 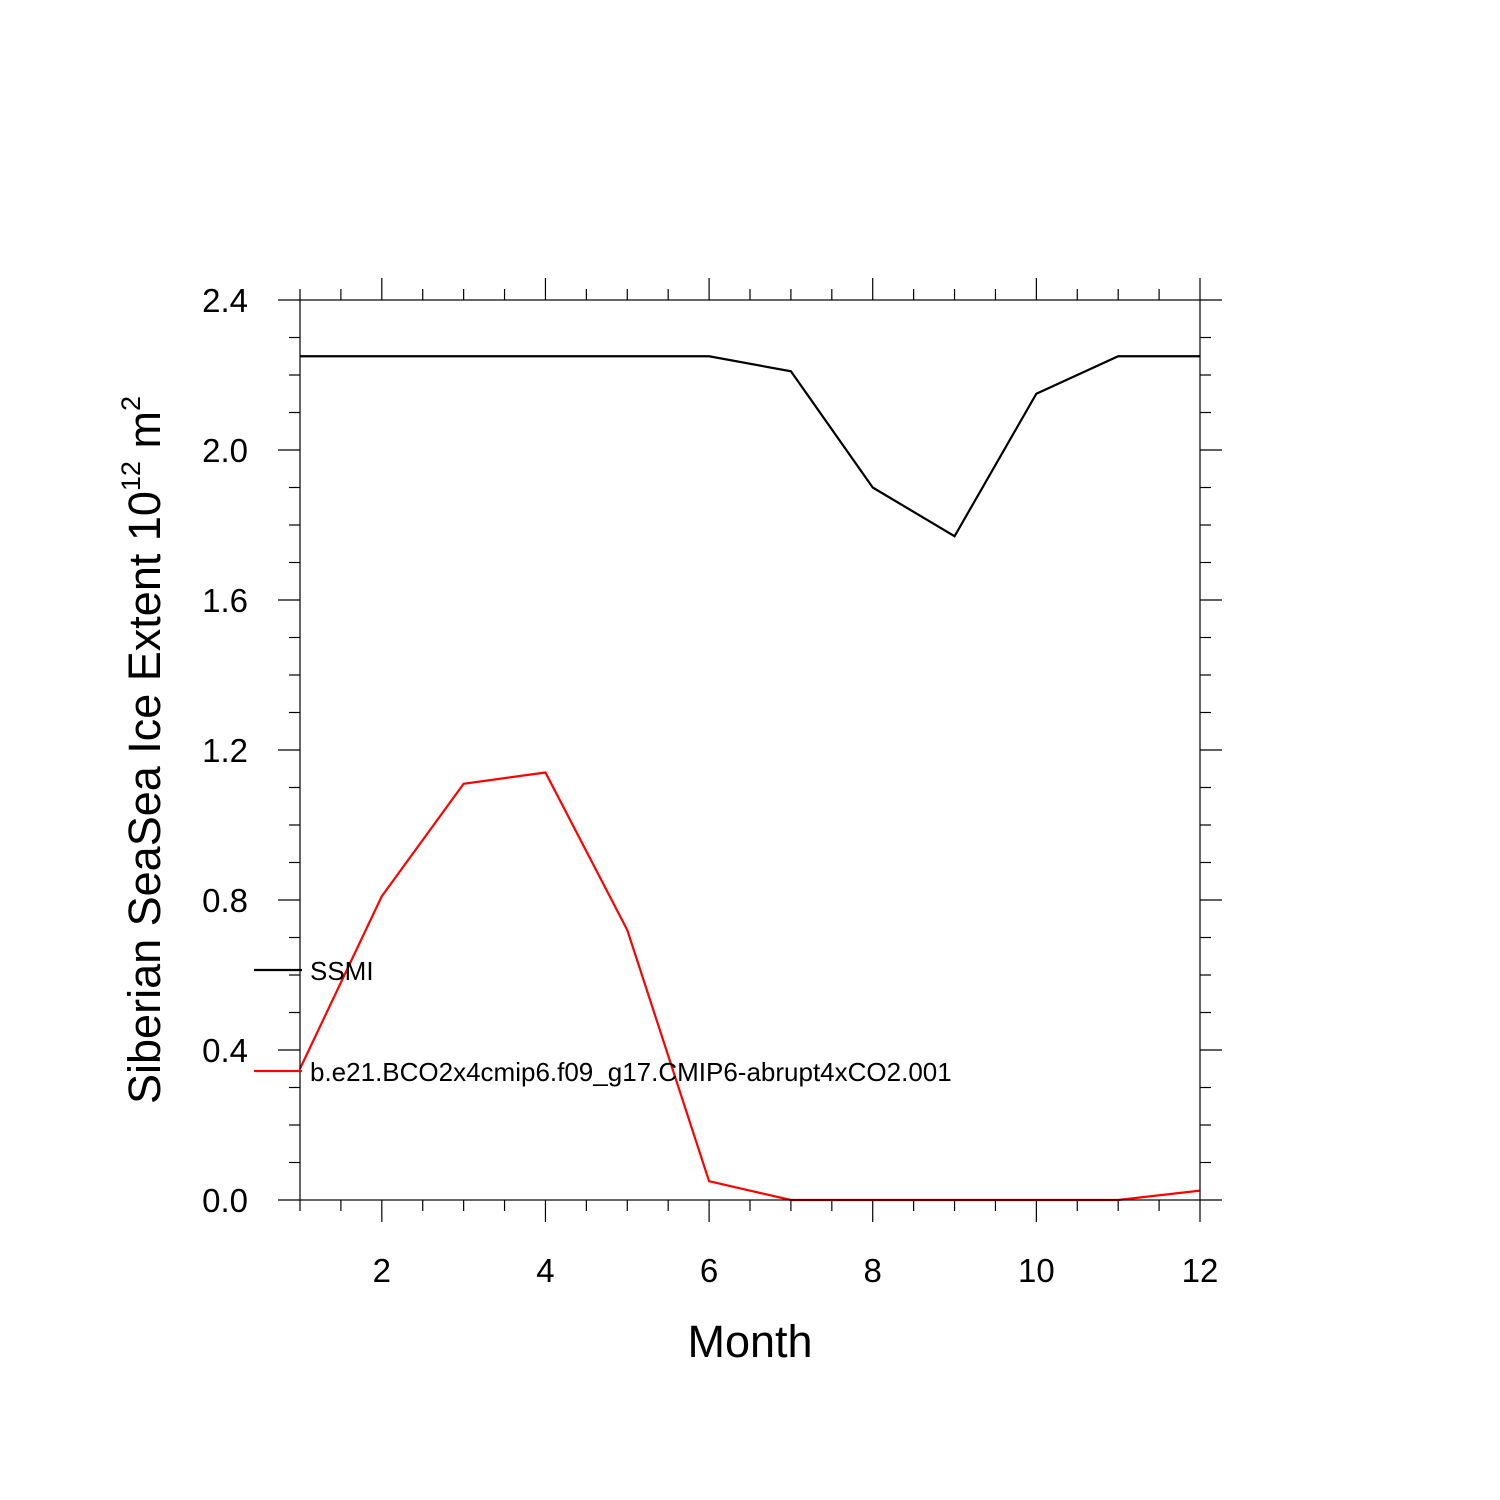 What do you see at coordinates (382, 1270) in the screenshot?
I see `x-tick-label: 2` at bounding box center [382, 1270].